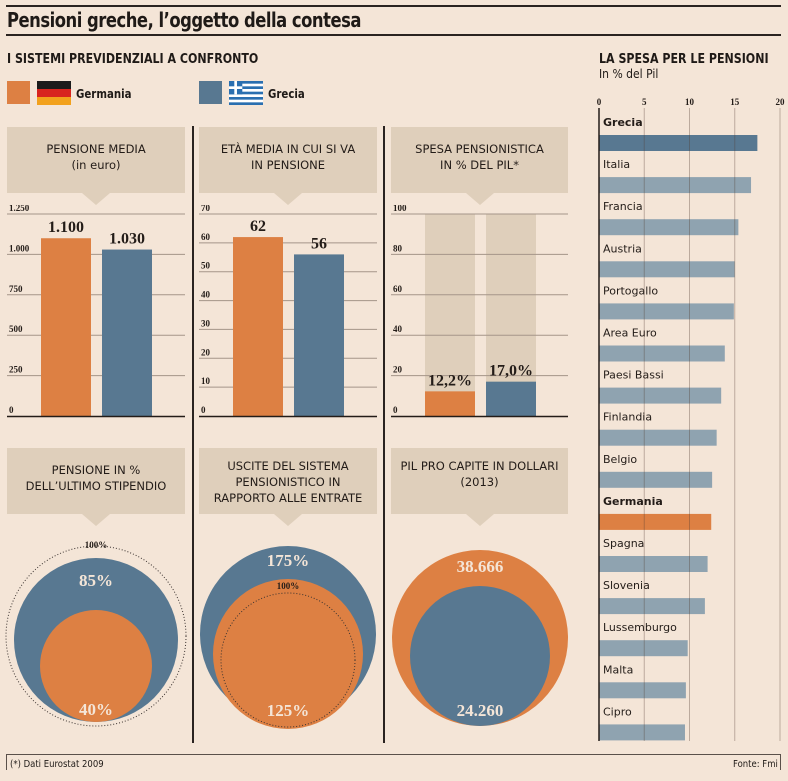 The width and height of the screenshot is (788, 781). I want to click on footnote: (*) Dati Eurostat 2009, so click(57, 764).